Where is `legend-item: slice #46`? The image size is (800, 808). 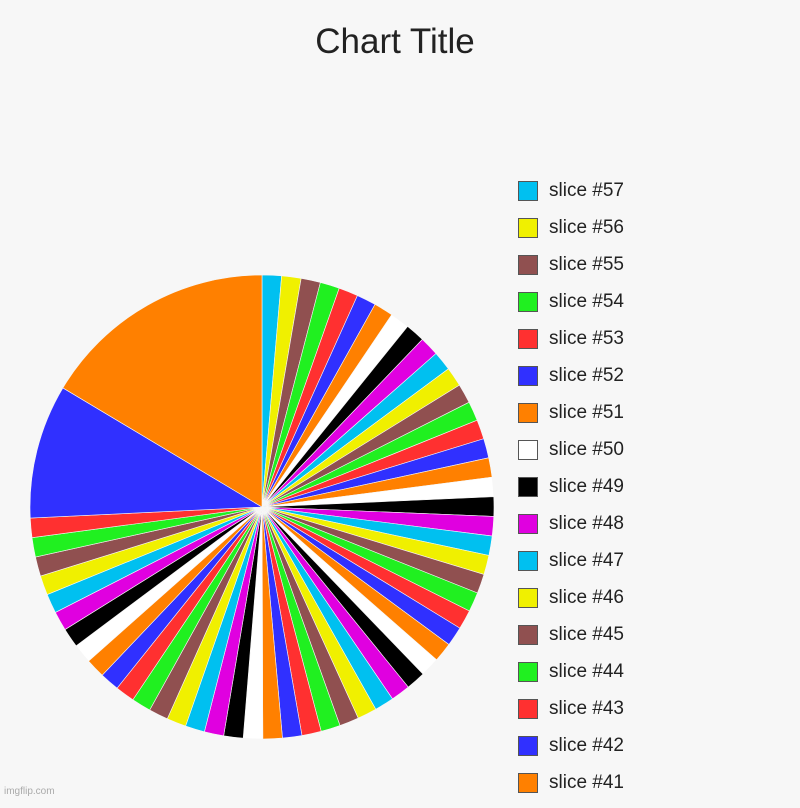 legend-item: slice #46 is located at coordinates (571, 604).